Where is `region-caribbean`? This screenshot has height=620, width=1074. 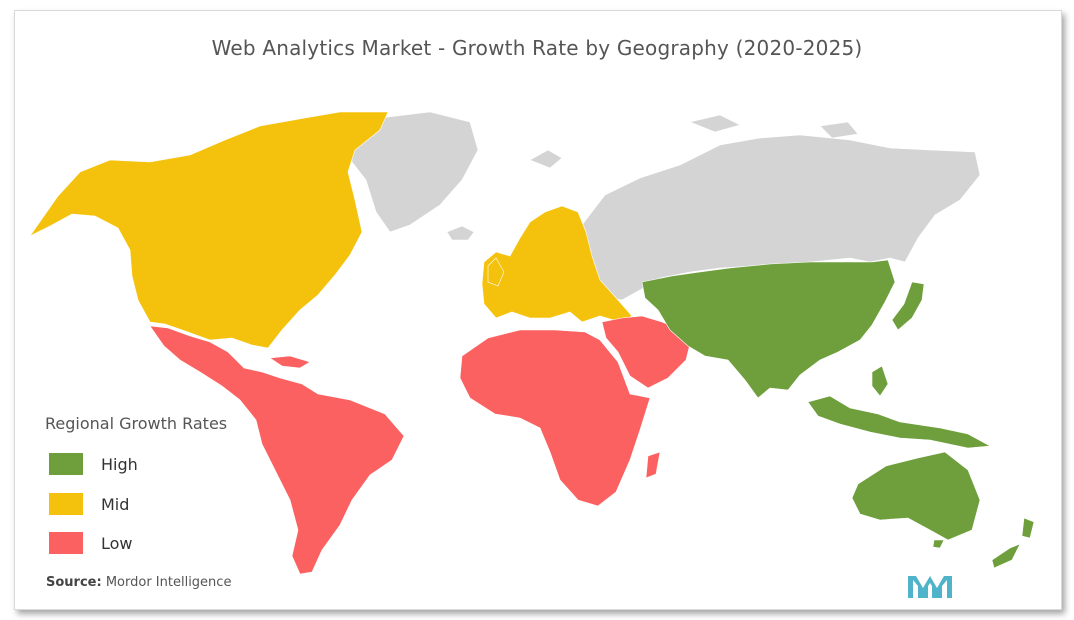 region-caribbean is located at coordinates (290, 362).